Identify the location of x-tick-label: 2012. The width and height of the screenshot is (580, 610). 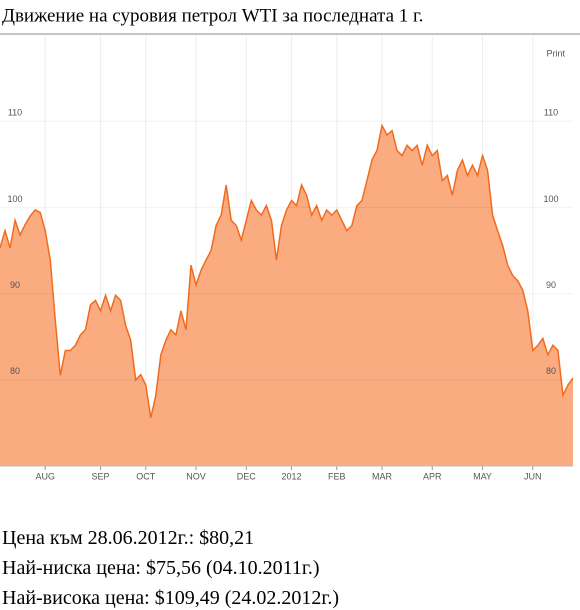
(292, 476).